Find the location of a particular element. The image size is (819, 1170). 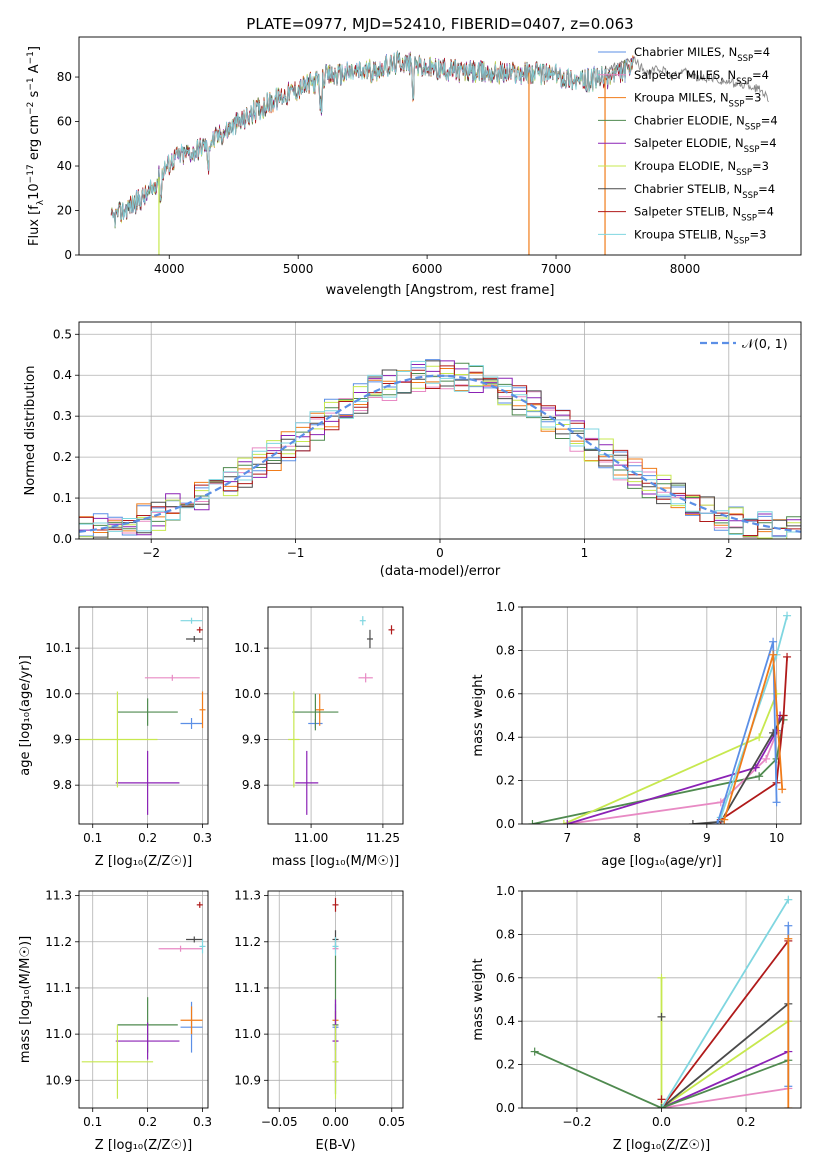

y-tick-label: 0.0 is located at coordinates (505, 1108).